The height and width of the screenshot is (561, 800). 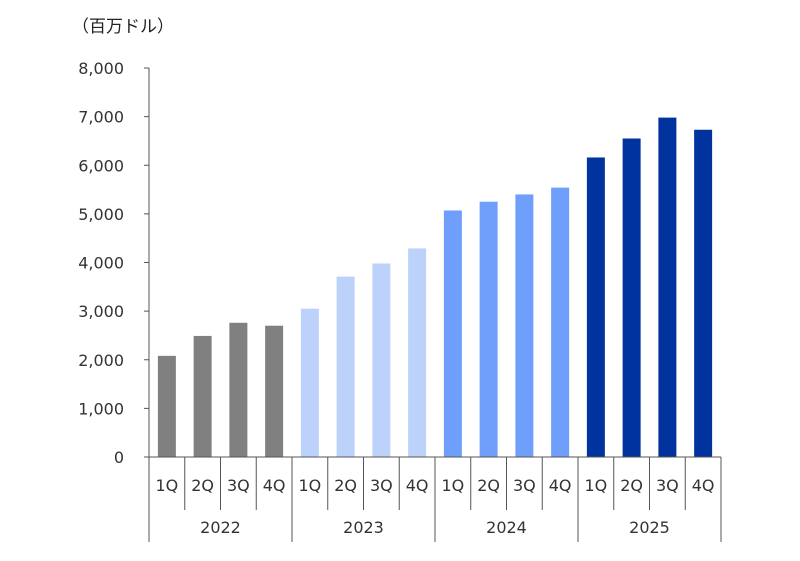 What do you see at coordinates (345, 366) in the screenshot?
I see `bar-2023-2Q` at bounding box center [345, 366].